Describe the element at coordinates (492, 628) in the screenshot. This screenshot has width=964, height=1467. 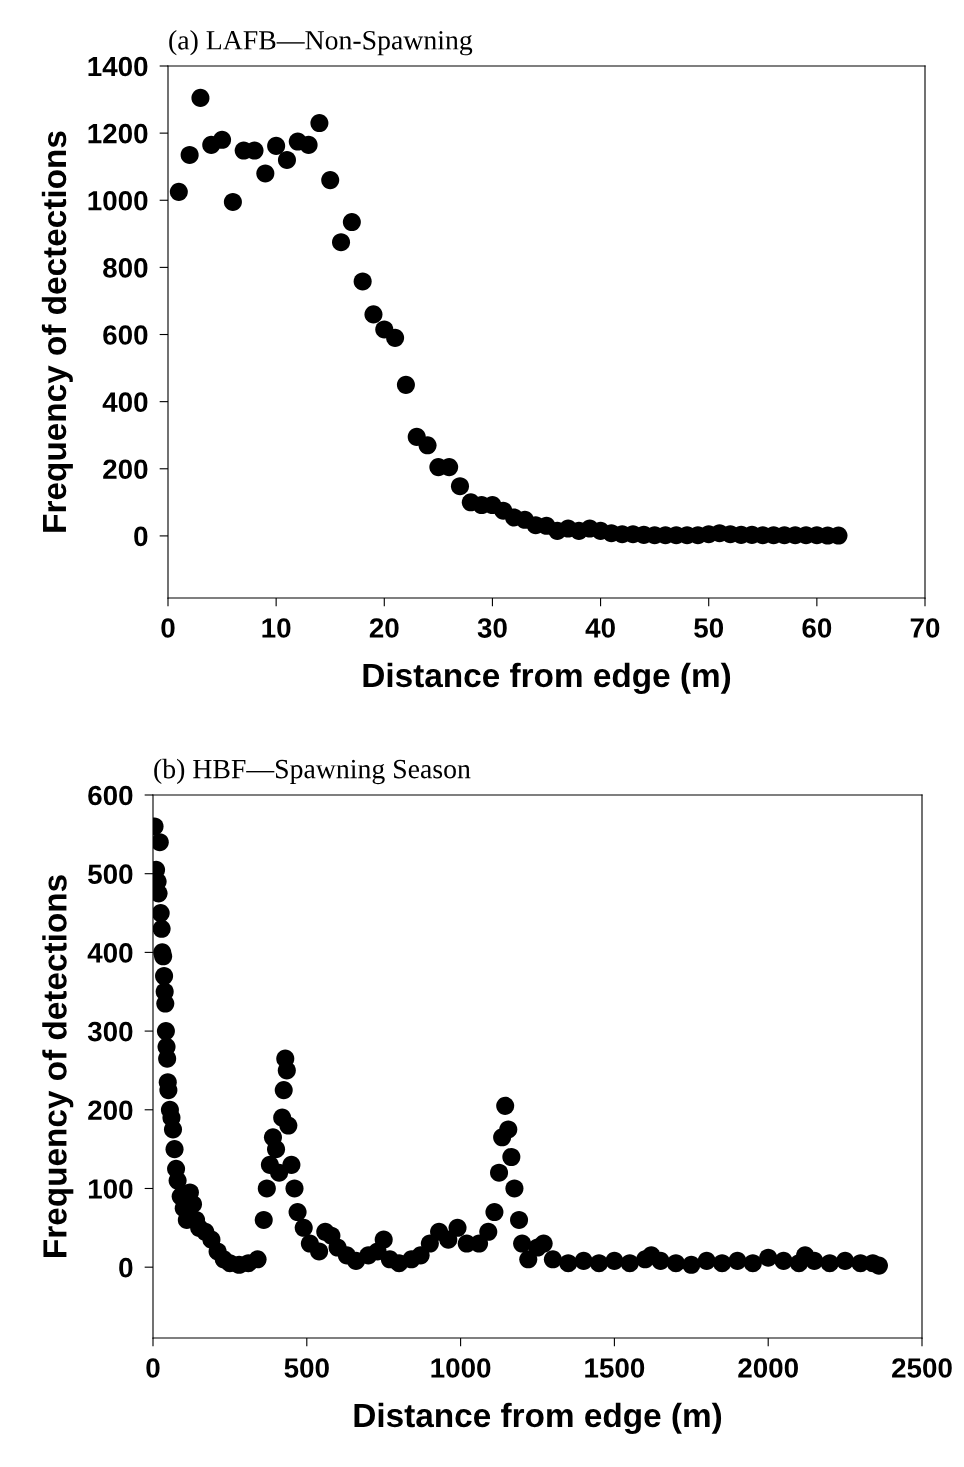
I see `x-tick-label: 30` at that location.